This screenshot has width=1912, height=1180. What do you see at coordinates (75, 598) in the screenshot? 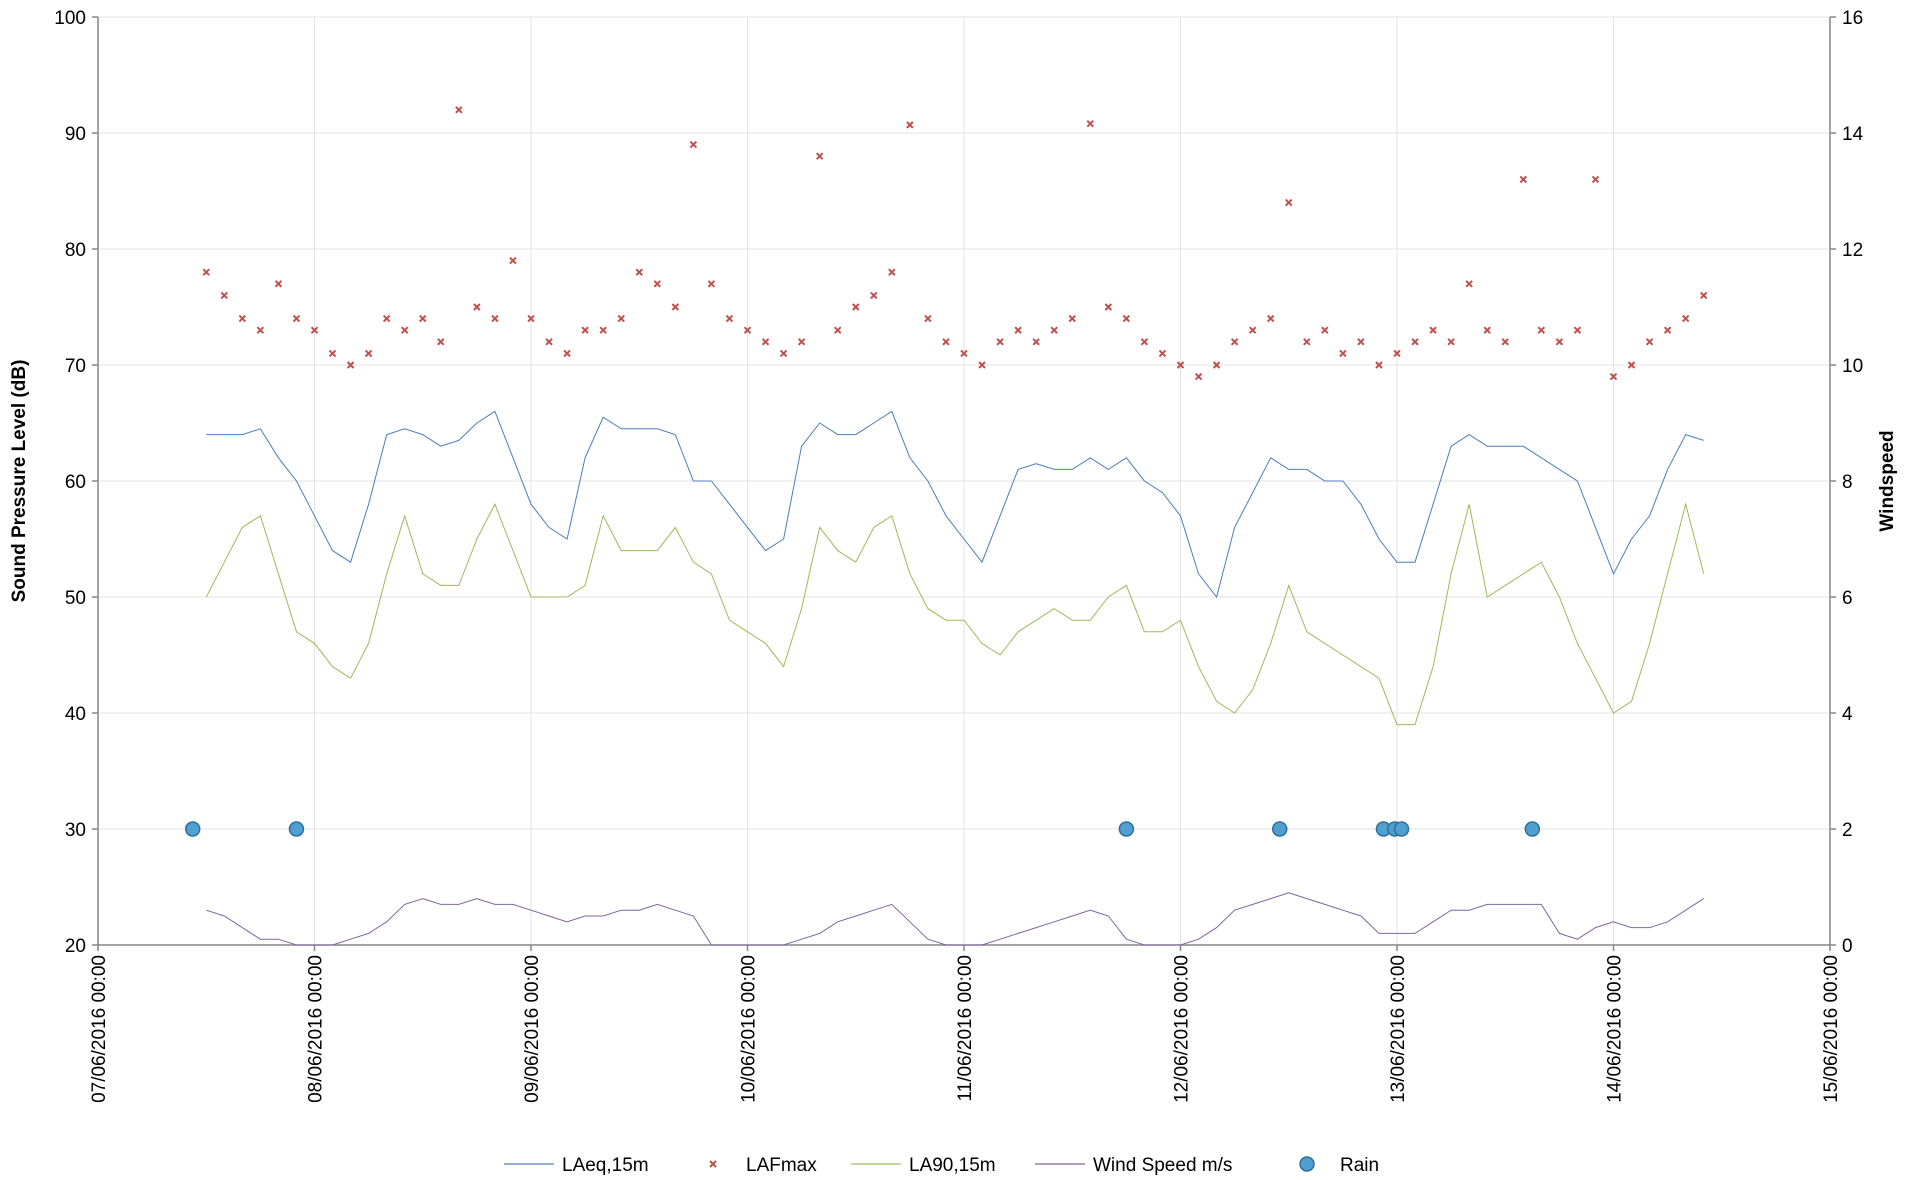
I see `y-tick-label: 50` at bounding box center [75, 598].